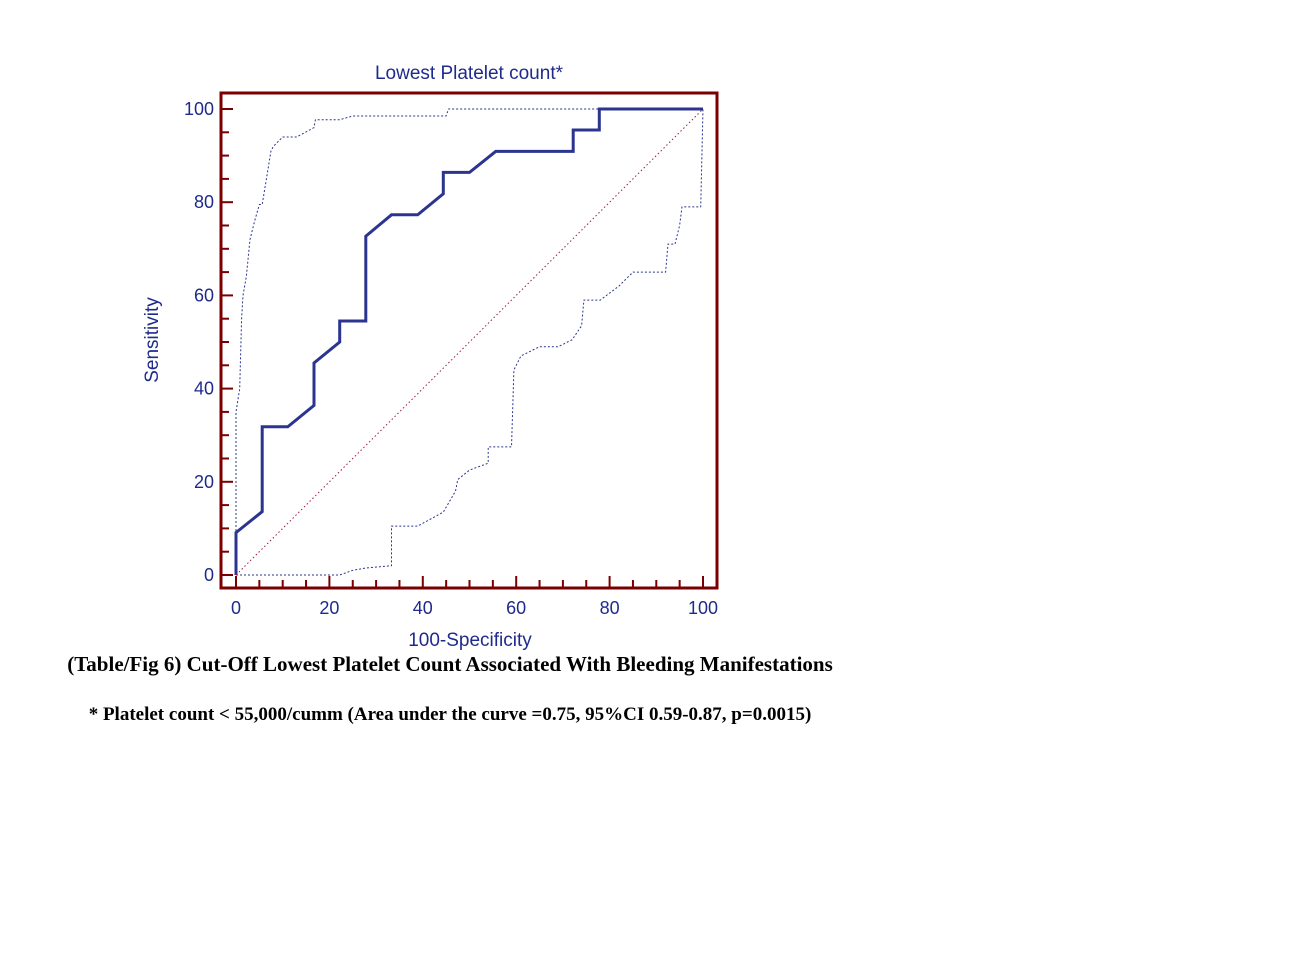 Image resolution: width=1310 pixels, height=953 pixels. I want to click on ci-upper-bound, so click(417, 341).